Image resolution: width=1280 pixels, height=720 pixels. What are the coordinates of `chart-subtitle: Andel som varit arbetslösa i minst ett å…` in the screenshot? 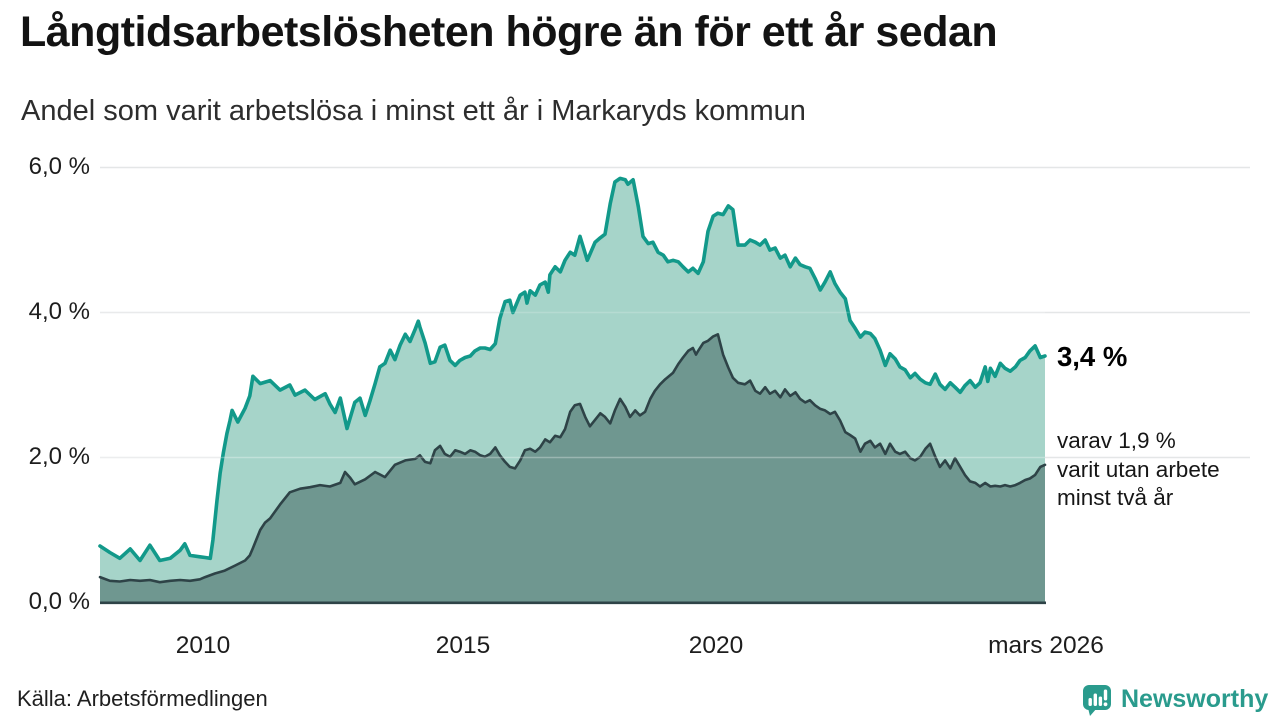 It's located at (413, 111).